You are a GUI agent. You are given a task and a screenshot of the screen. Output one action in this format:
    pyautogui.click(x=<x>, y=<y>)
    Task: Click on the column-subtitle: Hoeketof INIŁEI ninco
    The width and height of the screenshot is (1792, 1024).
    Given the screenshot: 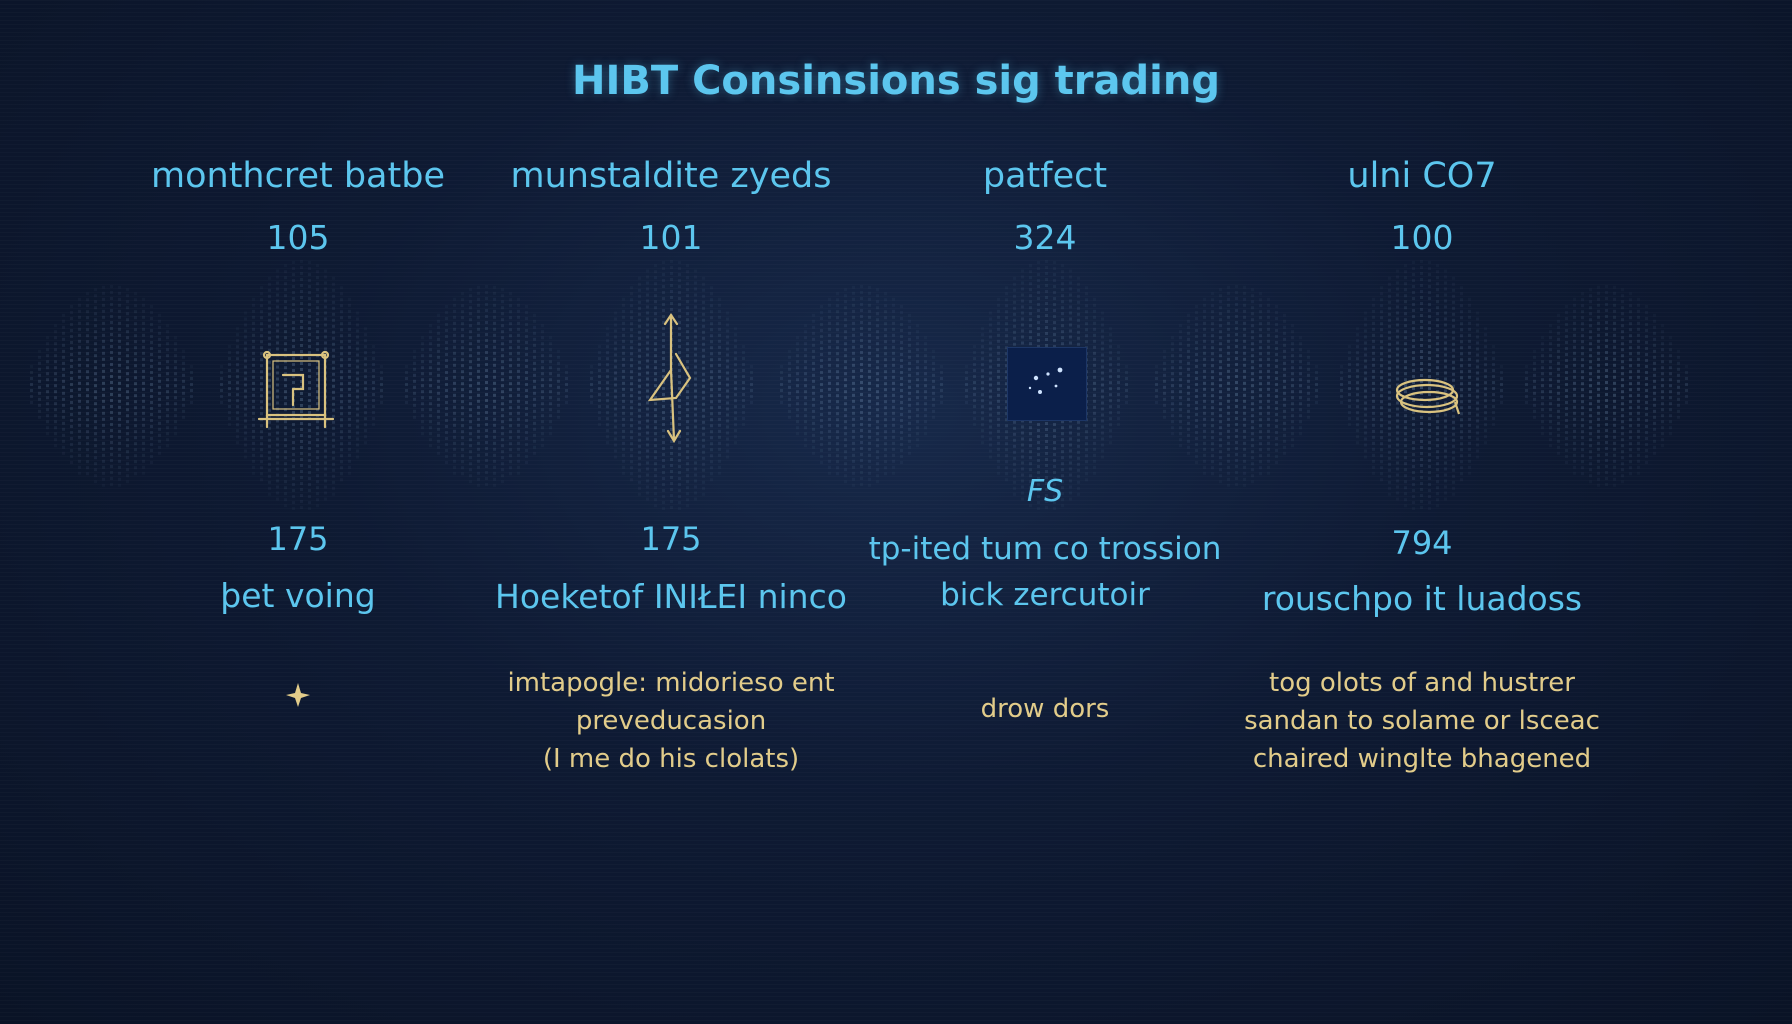 What is the action you would take?
    pyautogui.click(x=671, y=596)
    